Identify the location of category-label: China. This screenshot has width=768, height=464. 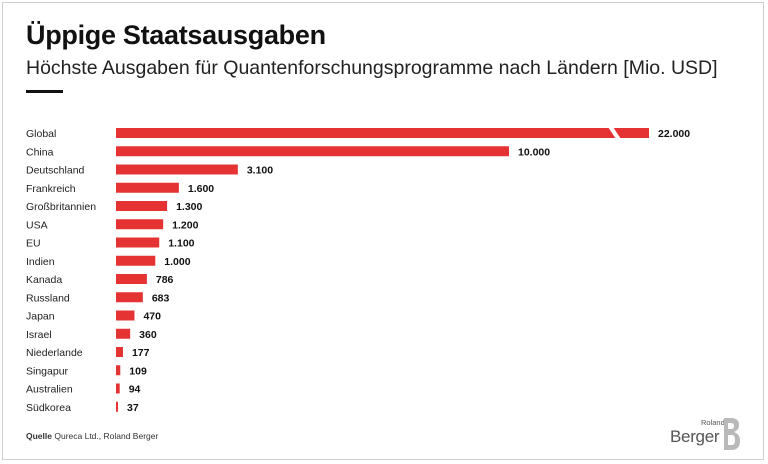
(40, 152).